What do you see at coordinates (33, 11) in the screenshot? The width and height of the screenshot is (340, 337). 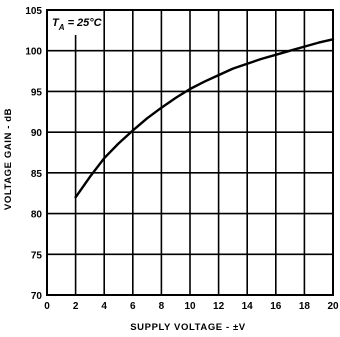 I see `y-tick-label: 105` at bounding box center [33, 11].